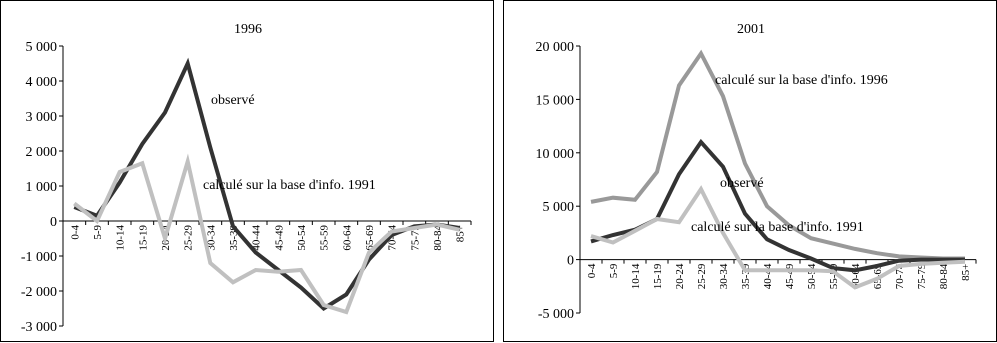 Image resolution: width=997 pixels, height=343 pixels. What do you see at coordinates (555, 100) in the screenshot?
I see `y-tick-label: 15 000` at bounding box center [555, 100].